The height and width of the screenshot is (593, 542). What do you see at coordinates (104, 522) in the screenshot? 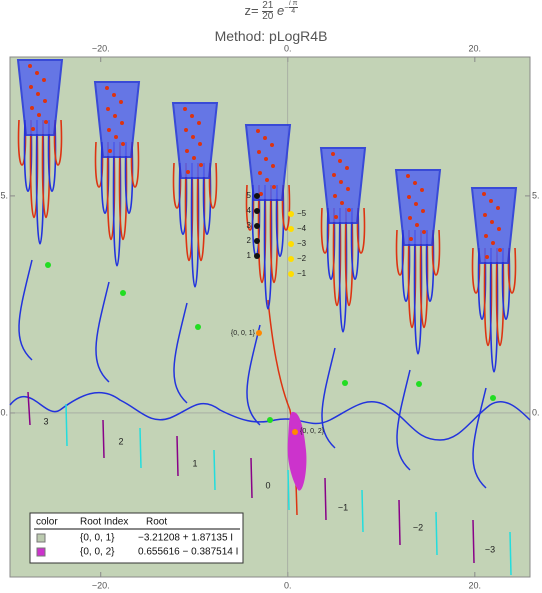
I see `legend-header: Root Index` at bounding box center [104, 522].